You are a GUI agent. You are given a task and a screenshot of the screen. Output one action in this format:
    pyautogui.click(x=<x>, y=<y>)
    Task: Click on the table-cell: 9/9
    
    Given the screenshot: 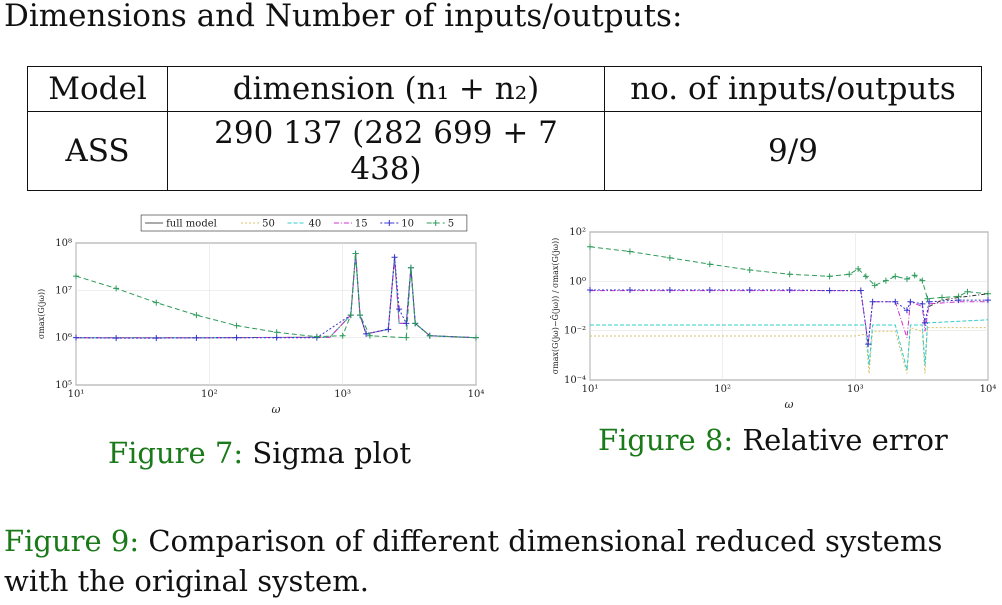 What is the action you would take?
    pyautogui.click(x=793, y=151)
    